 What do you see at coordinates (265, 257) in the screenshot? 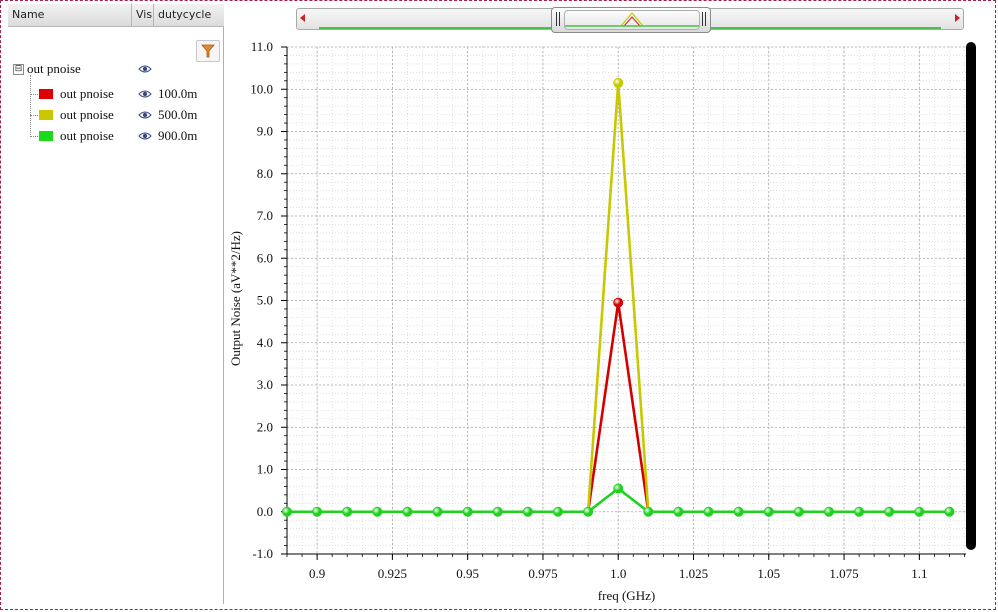
I see `y-tick-label: 6.0` at bounding box center [265, 257].